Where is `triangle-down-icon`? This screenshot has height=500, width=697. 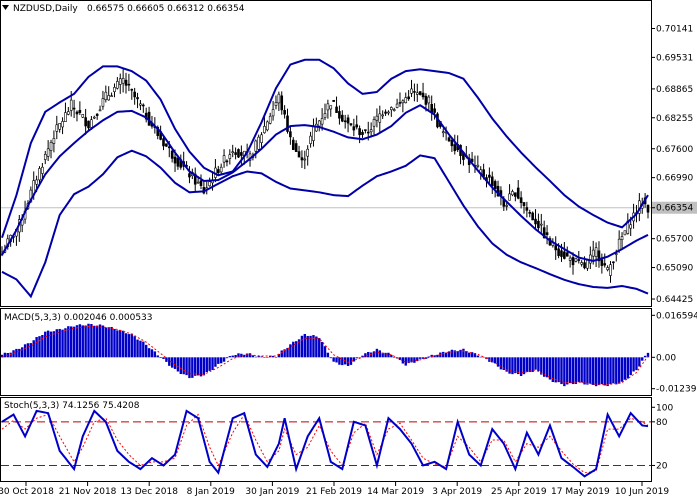
triangle-down-icon is located at coordinates (5, 7).